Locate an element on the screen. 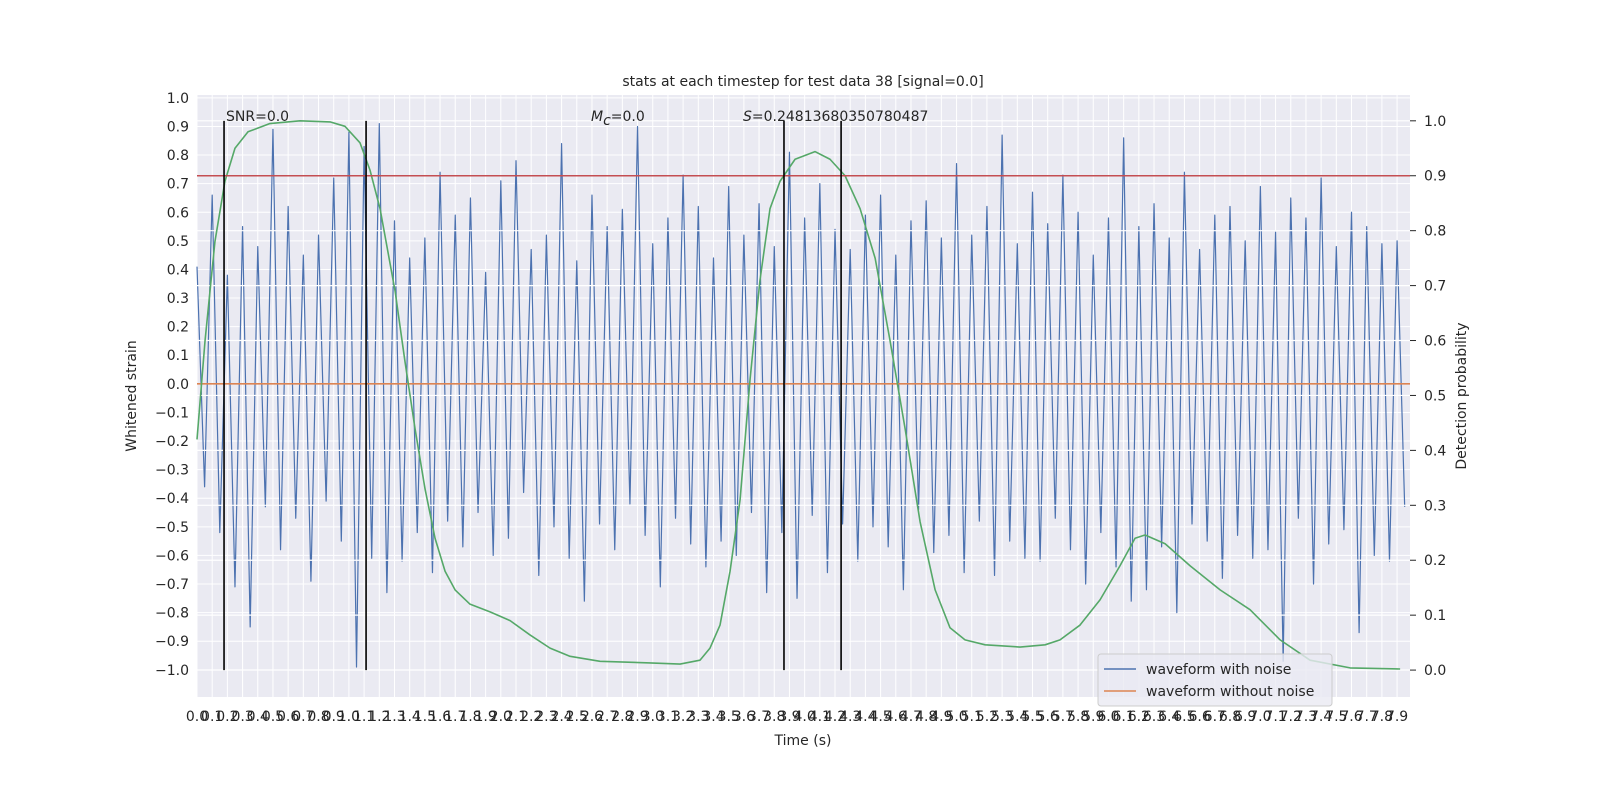 The image size is (1600, 800). x-tick-label: 5.7 is located at coordinates (1063, 717).